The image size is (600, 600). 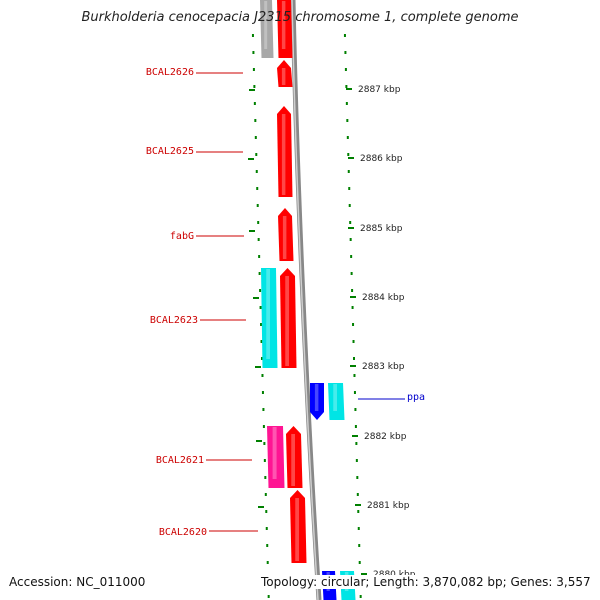 I want to click on gene-bcal2626, so click(x=285, y=73).